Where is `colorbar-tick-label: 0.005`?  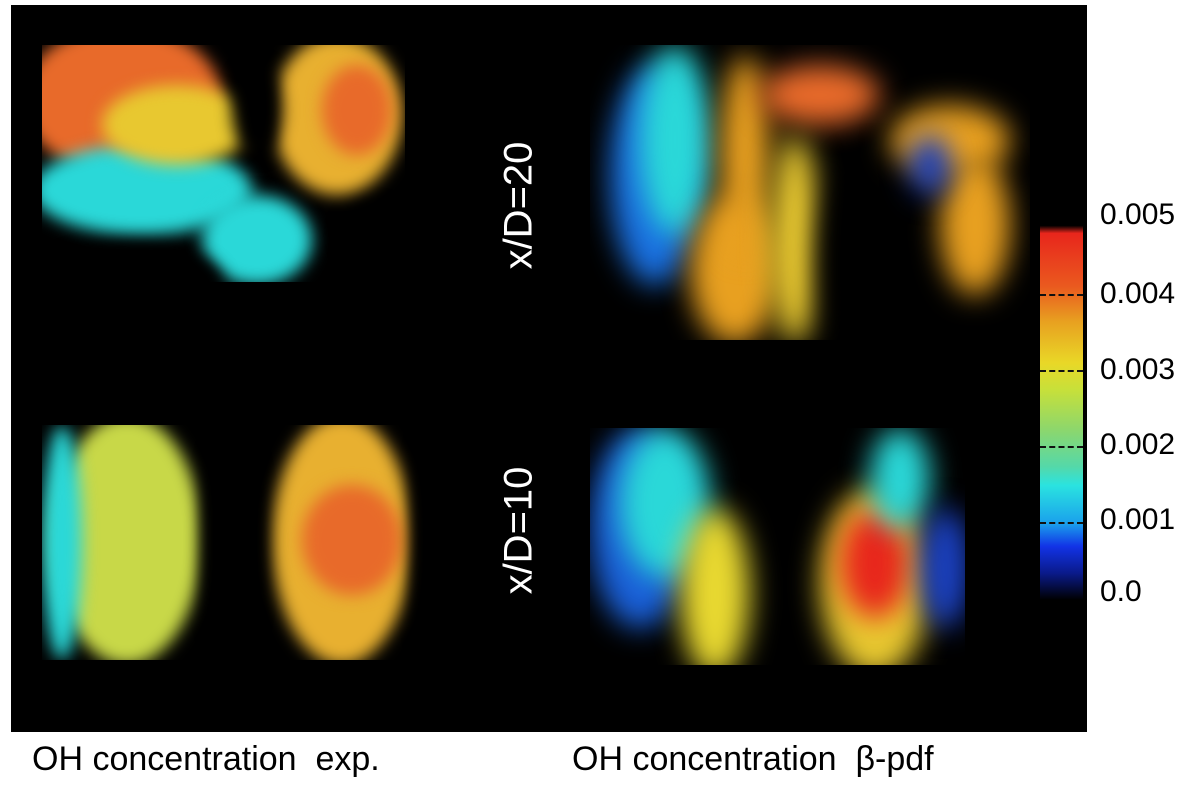 colorbar-tick-label: 0.005 is located at coordinates (1138, 214).